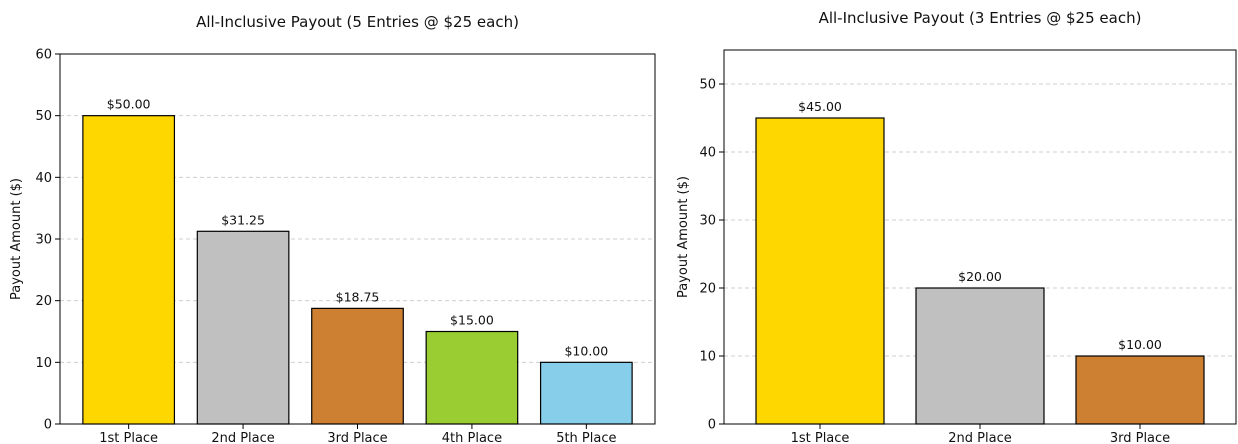  I want to click on chart-1-data-label-2: $31.25, so click(243, 219).